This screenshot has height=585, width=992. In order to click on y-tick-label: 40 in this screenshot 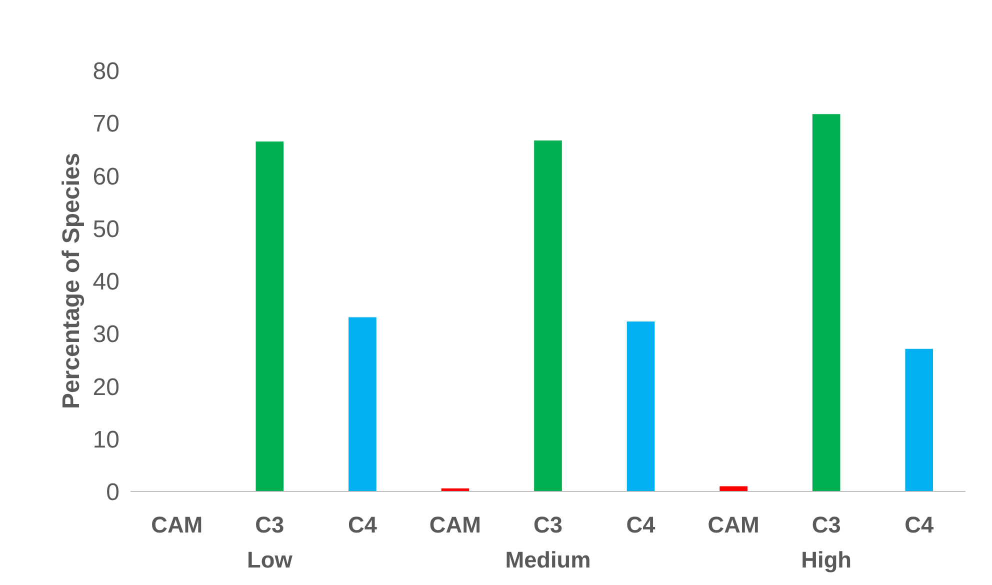, I will do `click(106, 282)`.